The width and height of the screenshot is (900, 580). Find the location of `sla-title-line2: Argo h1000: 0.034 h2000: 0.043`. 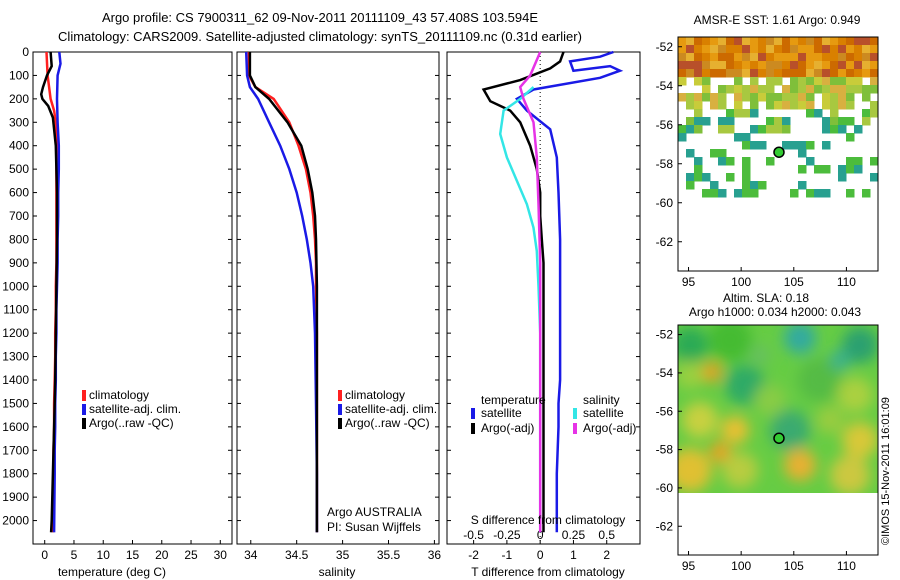

sla-title-line2: Argo h1000: 0.034 h2000: 0.043 is located at coordinates (775, 312).